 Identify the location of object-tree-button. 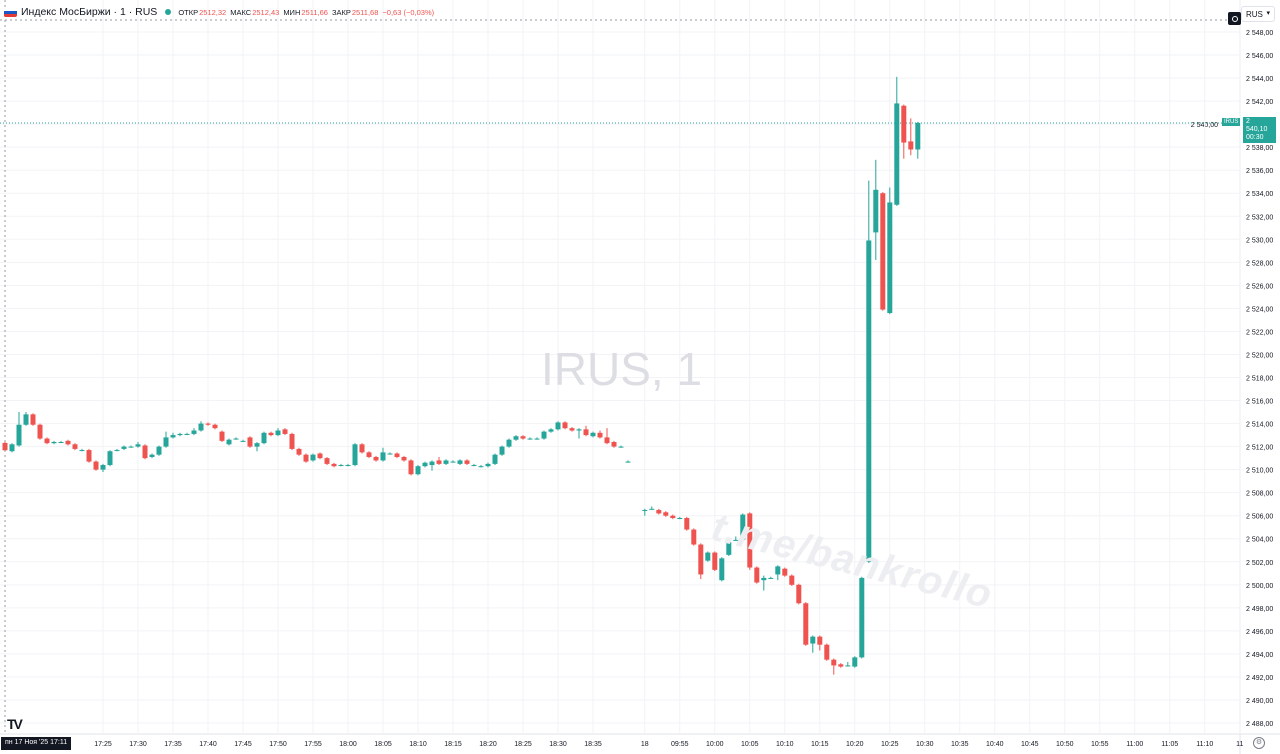
(1234, 18).